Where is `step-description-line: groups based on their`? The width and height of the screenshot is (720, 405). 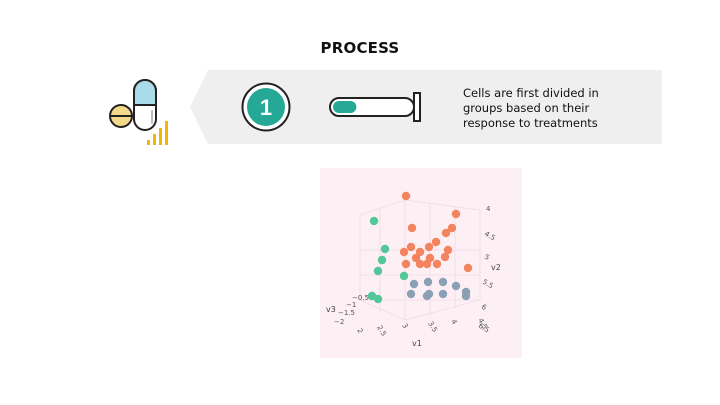
step-description-line: groups based on their is located at coordinates (526, 108).